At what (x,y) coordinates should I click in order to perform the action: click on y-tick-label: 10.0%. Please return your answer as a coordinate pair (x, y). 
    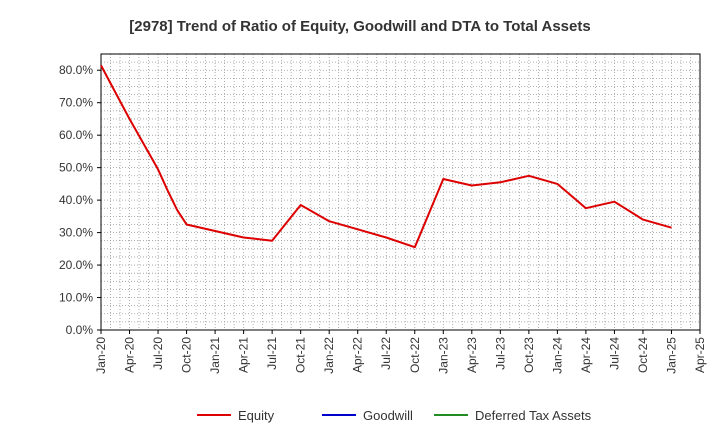
    Looking at the image, I should click on (76, 298).